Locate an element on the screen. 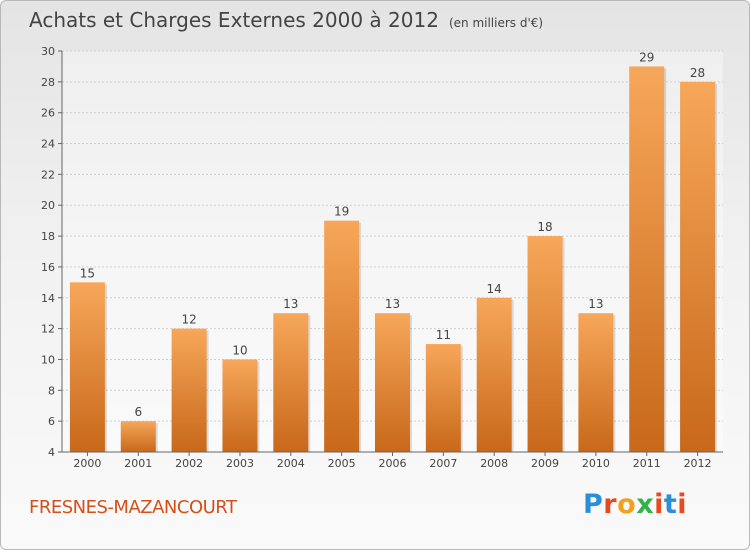 The height and width of the screenshot is (550, 750). y-tick-label: 12 is located at coordinates (48, 329).